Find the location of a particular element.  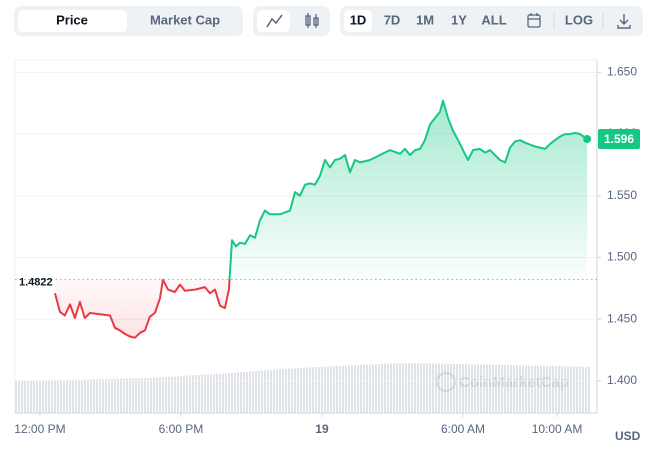

last-price-badge is located at coordinates (619, 138).